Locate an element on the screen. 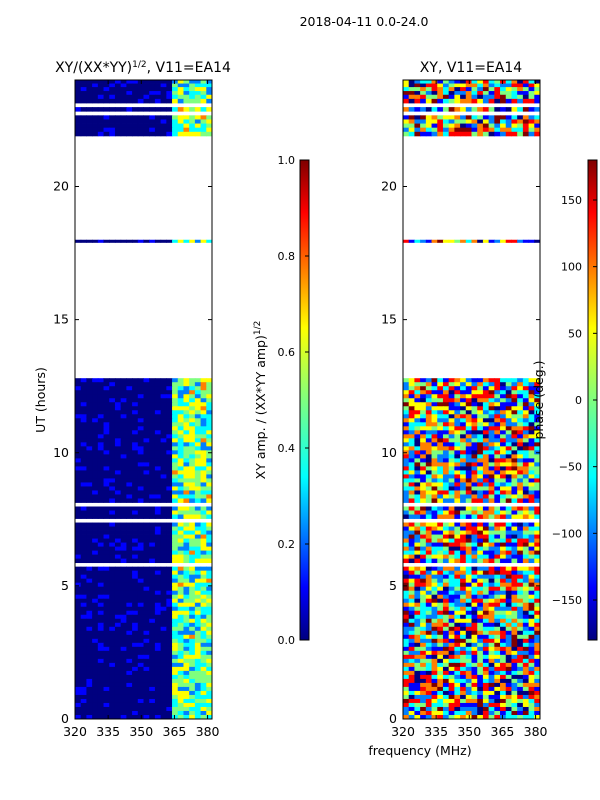 The image size is (600, 800). x-tick-label: 335 is located at coordinates (436, 731).